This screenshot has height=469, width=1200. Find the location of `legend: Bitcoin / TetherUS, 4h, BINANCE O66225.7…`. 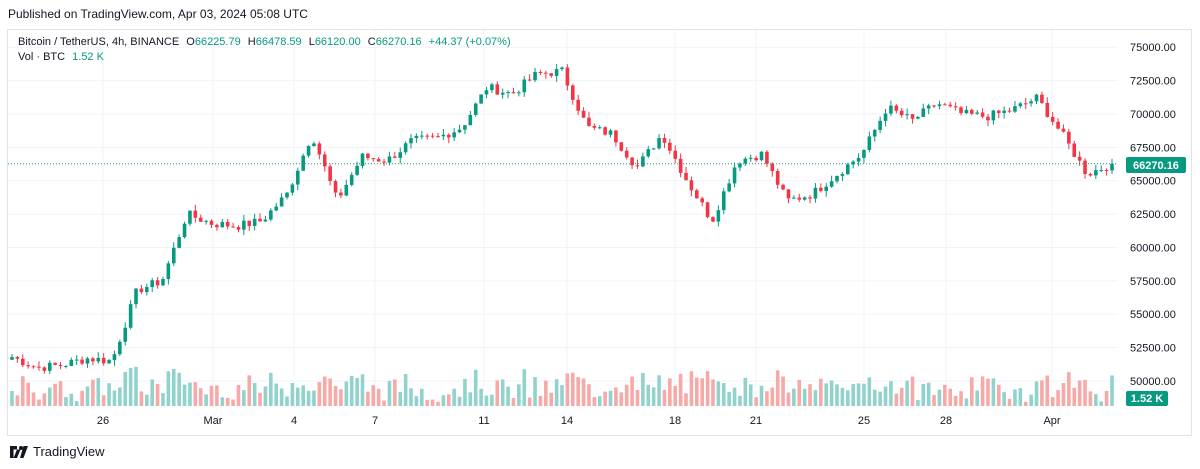

legend: Bitcoin / TetherUS, 4h, BINANCE O66225.7… is located at coordinates (264, 50).